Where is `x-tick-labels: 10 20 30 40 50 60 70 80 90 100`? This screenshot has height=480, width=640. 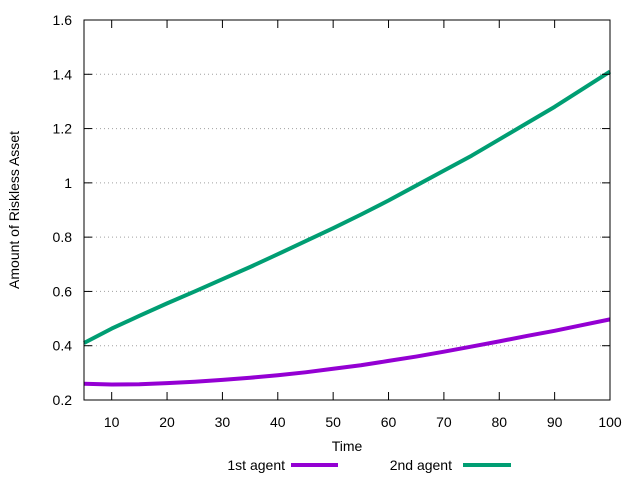
x-tick-labels: 10 20 30 40 50 60 70 80 90 100 is located at coordinates (363, 422).